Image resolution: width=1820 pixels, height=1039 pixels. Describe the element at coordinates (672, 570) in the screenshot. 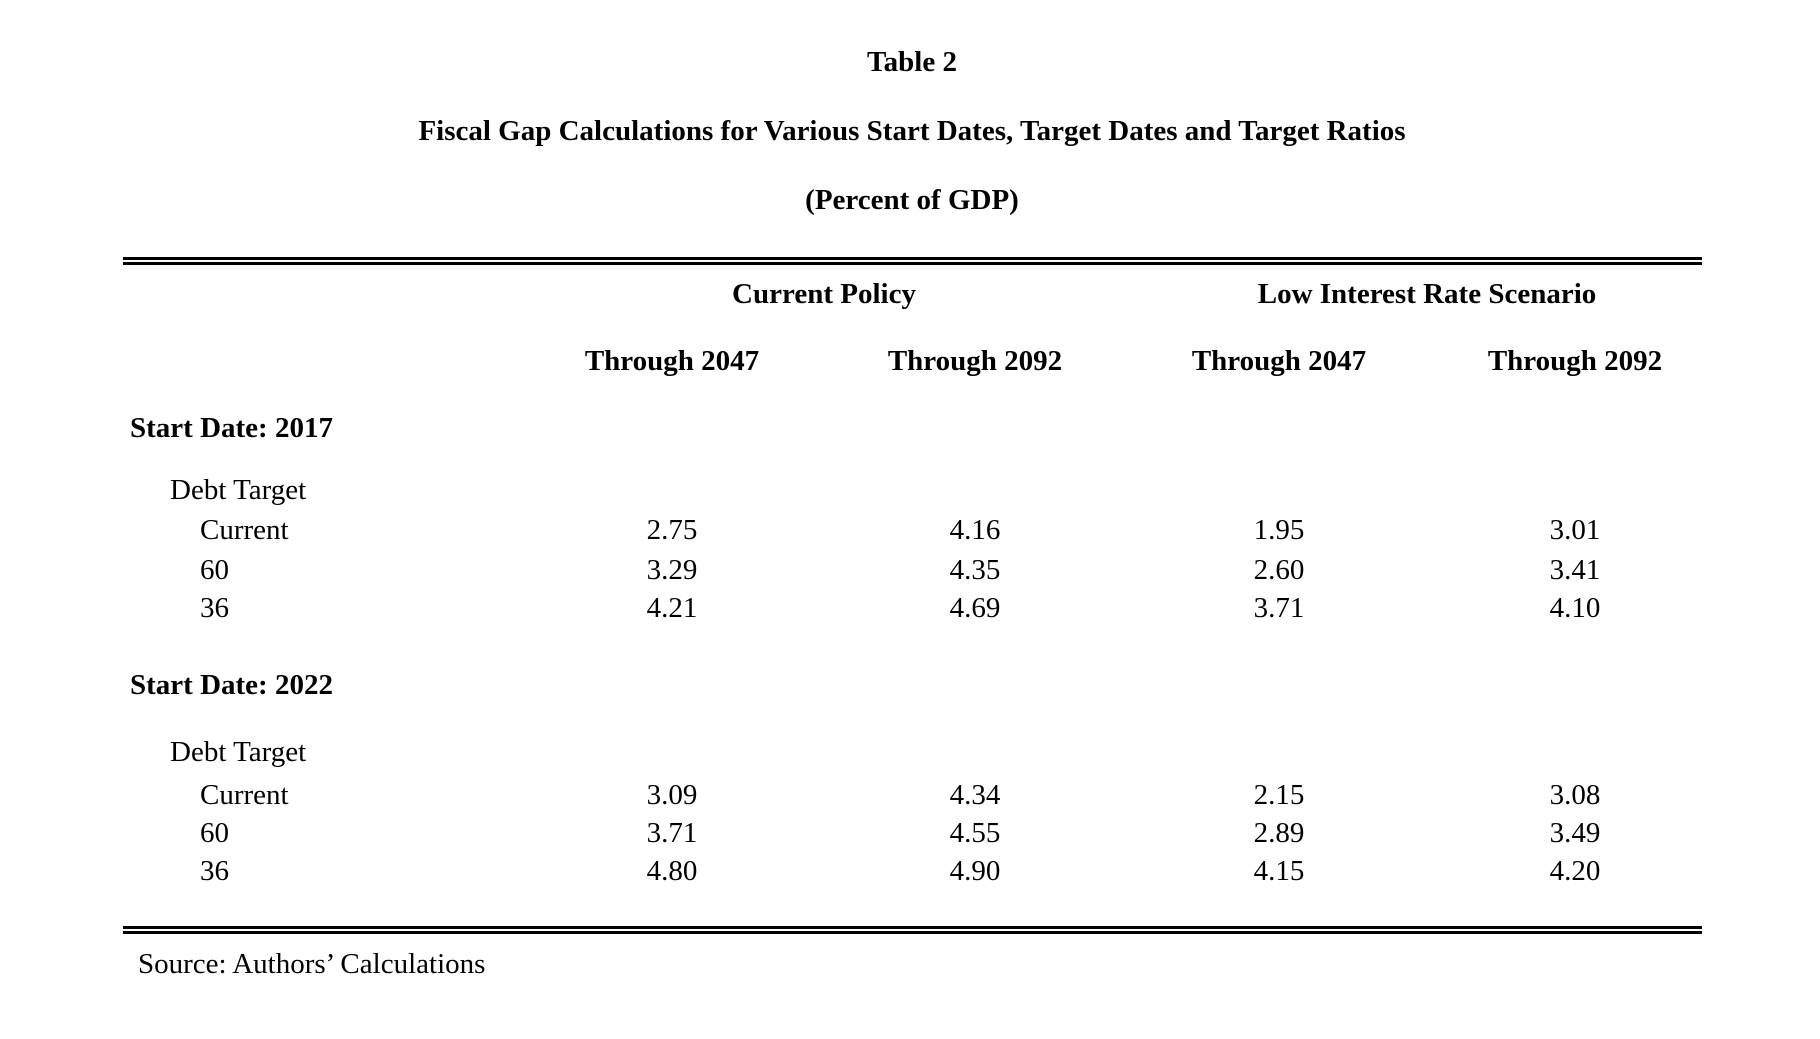

I see `cell-value: 3.29` at that location.